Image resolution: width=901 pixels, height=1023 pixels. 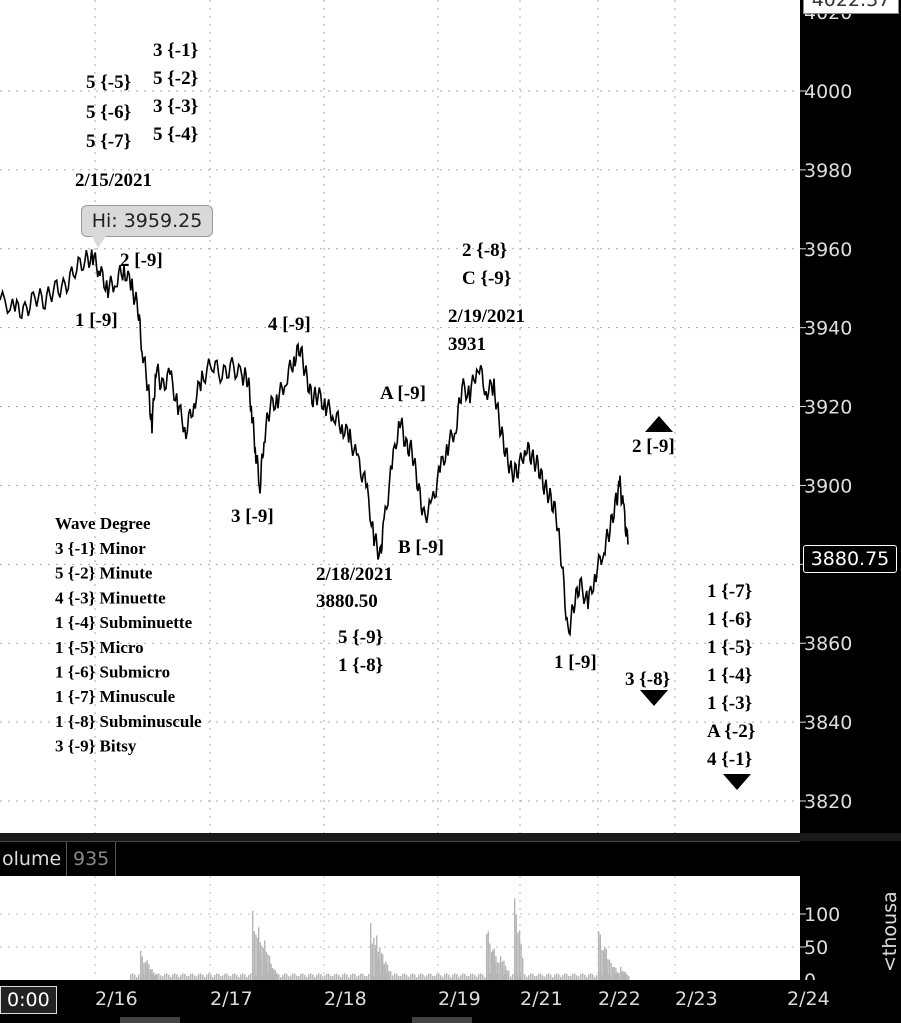 I want to click on volume-plot, so click(x=400, y=928).